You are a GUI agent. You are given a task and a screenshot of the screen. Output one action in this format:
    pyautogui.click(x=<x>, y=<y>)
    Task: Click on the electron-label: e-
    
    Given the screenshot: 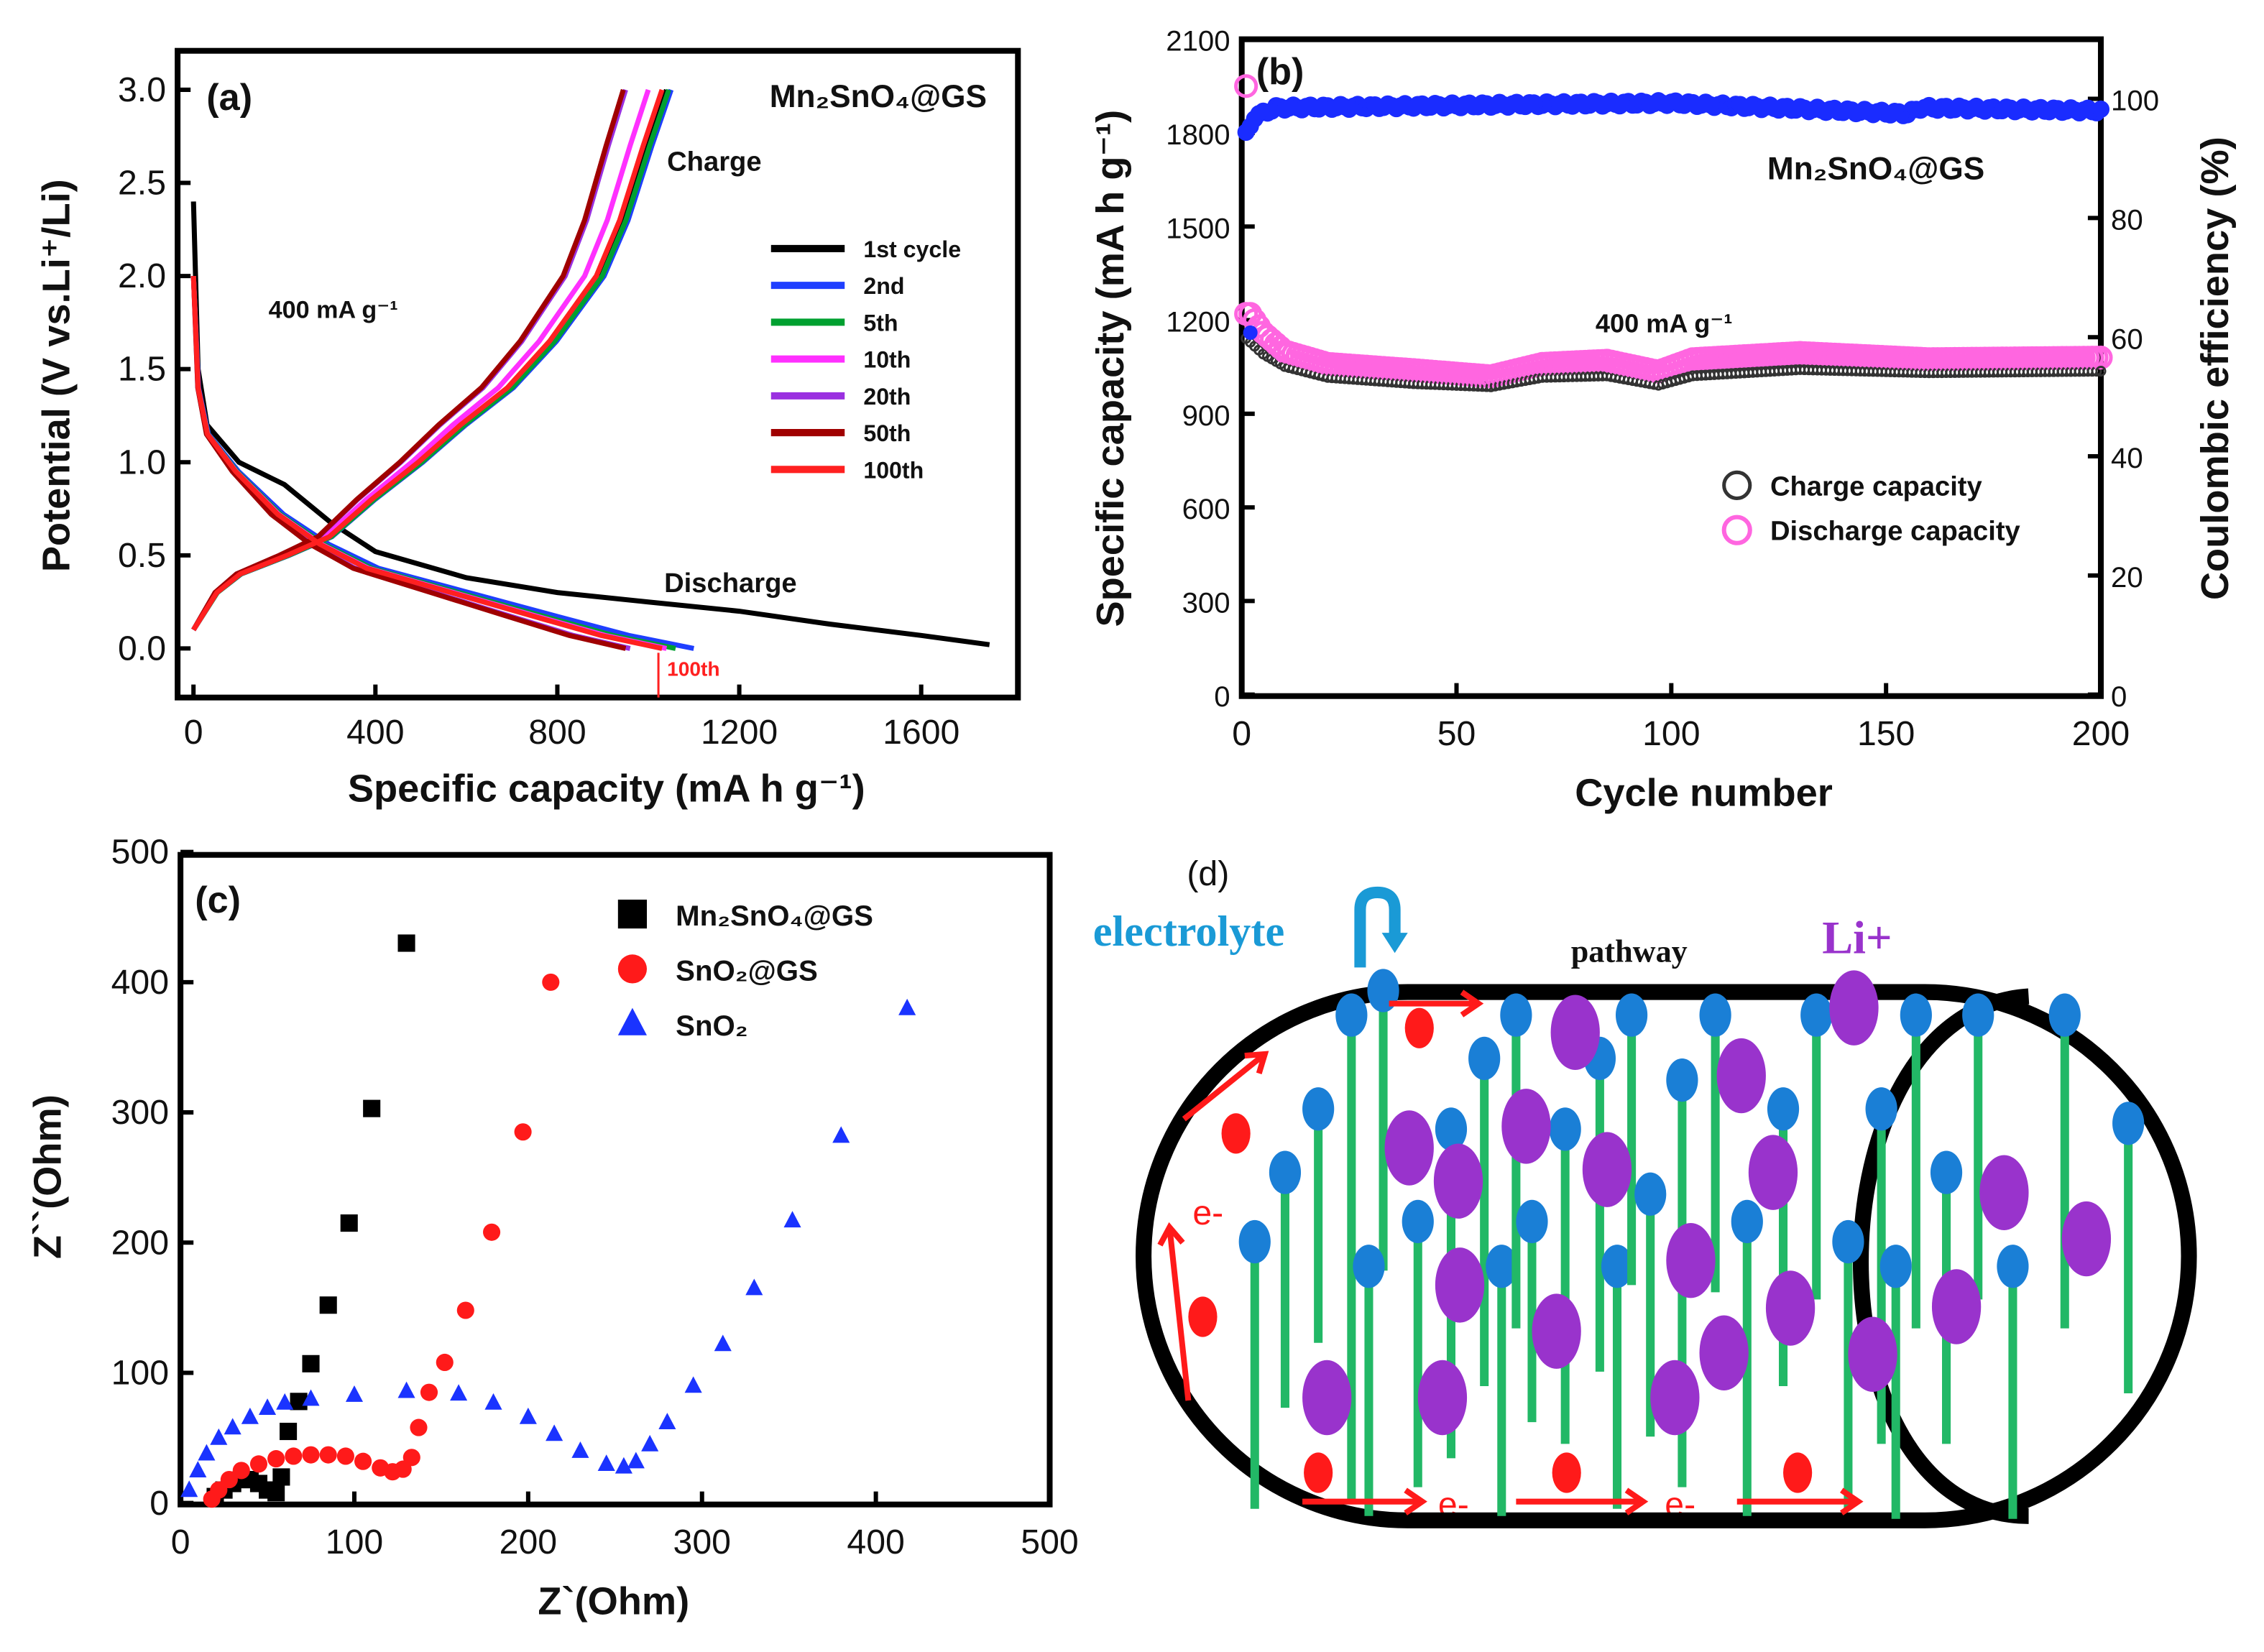 What is the action you would take?
    pyautogui.click(x=1207, y=1213)
    